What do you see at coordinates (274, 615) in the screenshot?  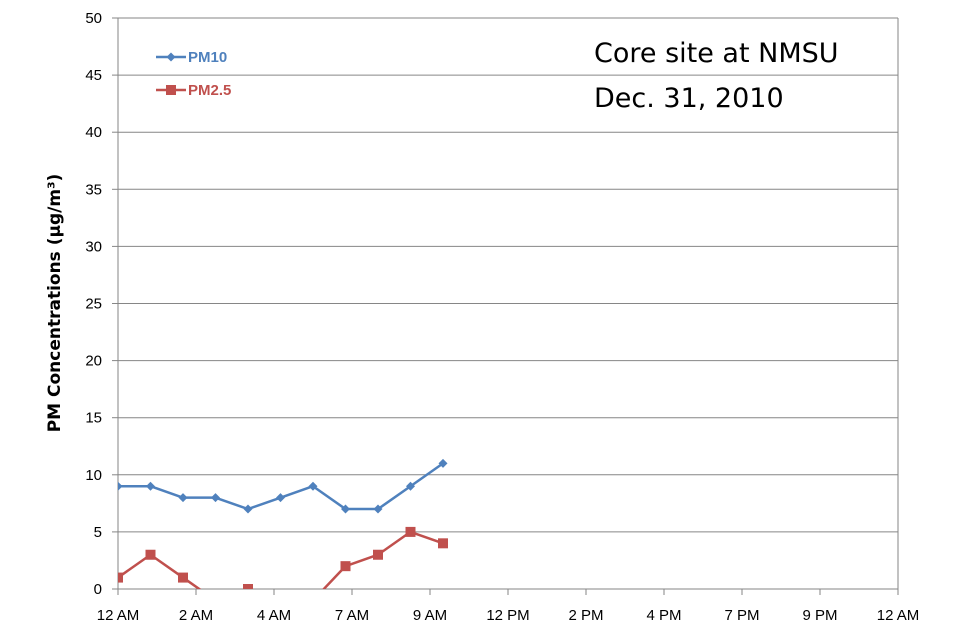 I see `x-tick-label: 4 AM` at bounding box center [274, 615].